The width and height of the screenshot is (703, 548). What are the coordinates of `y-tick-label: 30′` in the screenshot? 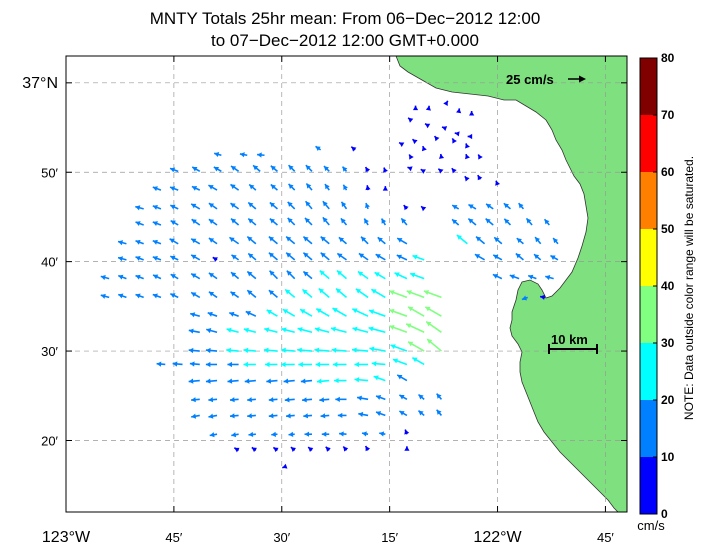 It's located at (49, 351).